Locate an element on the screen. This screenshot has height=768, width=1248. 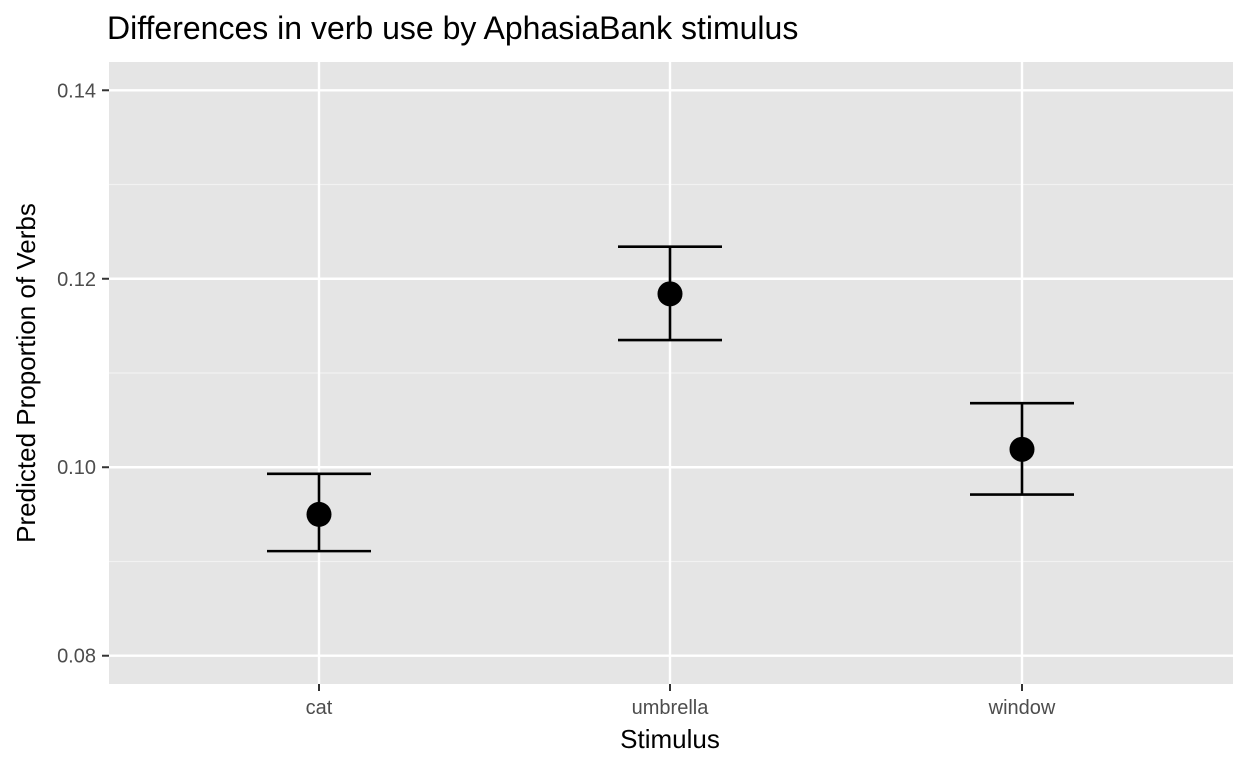
x-axis: cat umbrella window is located at coordinates (681, 701).